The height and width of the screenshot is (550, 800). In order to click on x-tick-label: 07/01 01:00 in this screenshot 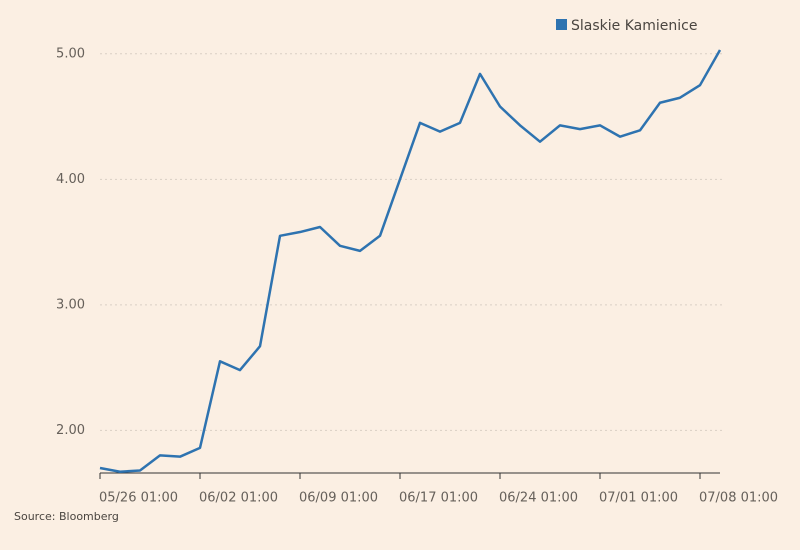, I will do `click(638, 498)`.